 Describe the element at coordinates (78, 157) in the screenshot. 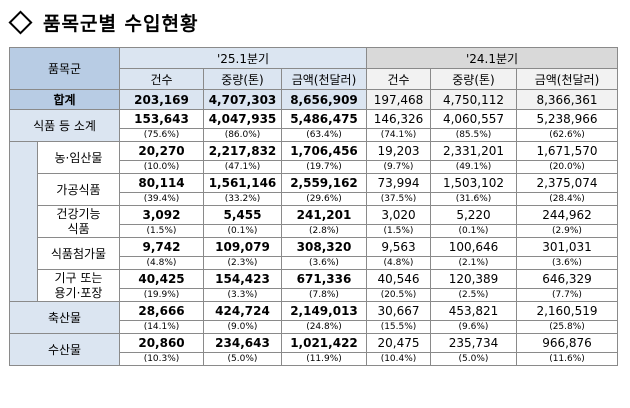

I see `row-label: 농·임산물` at that location.